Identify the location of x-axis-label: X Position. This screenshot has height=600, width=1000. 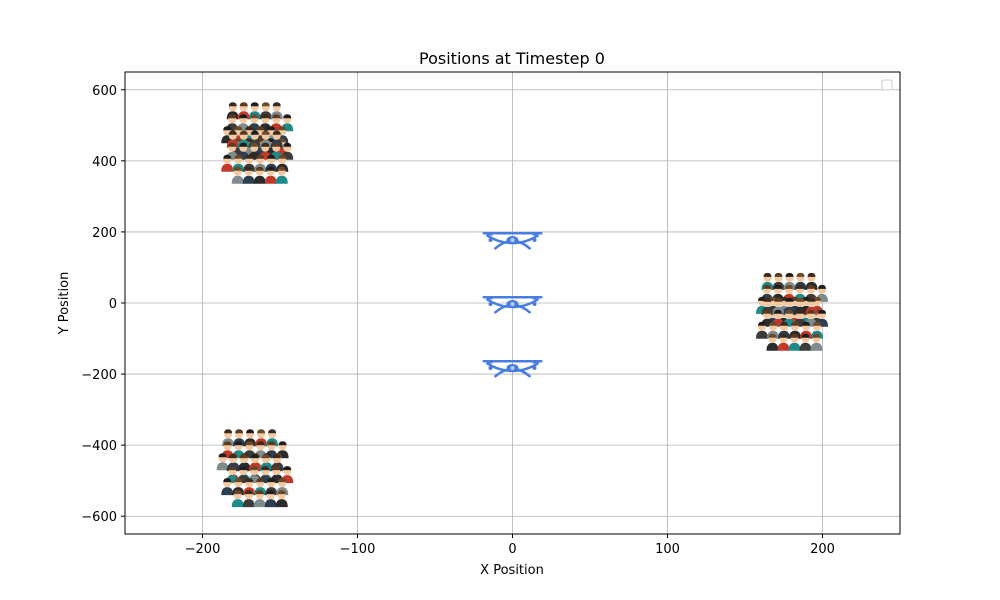
(512, 570).